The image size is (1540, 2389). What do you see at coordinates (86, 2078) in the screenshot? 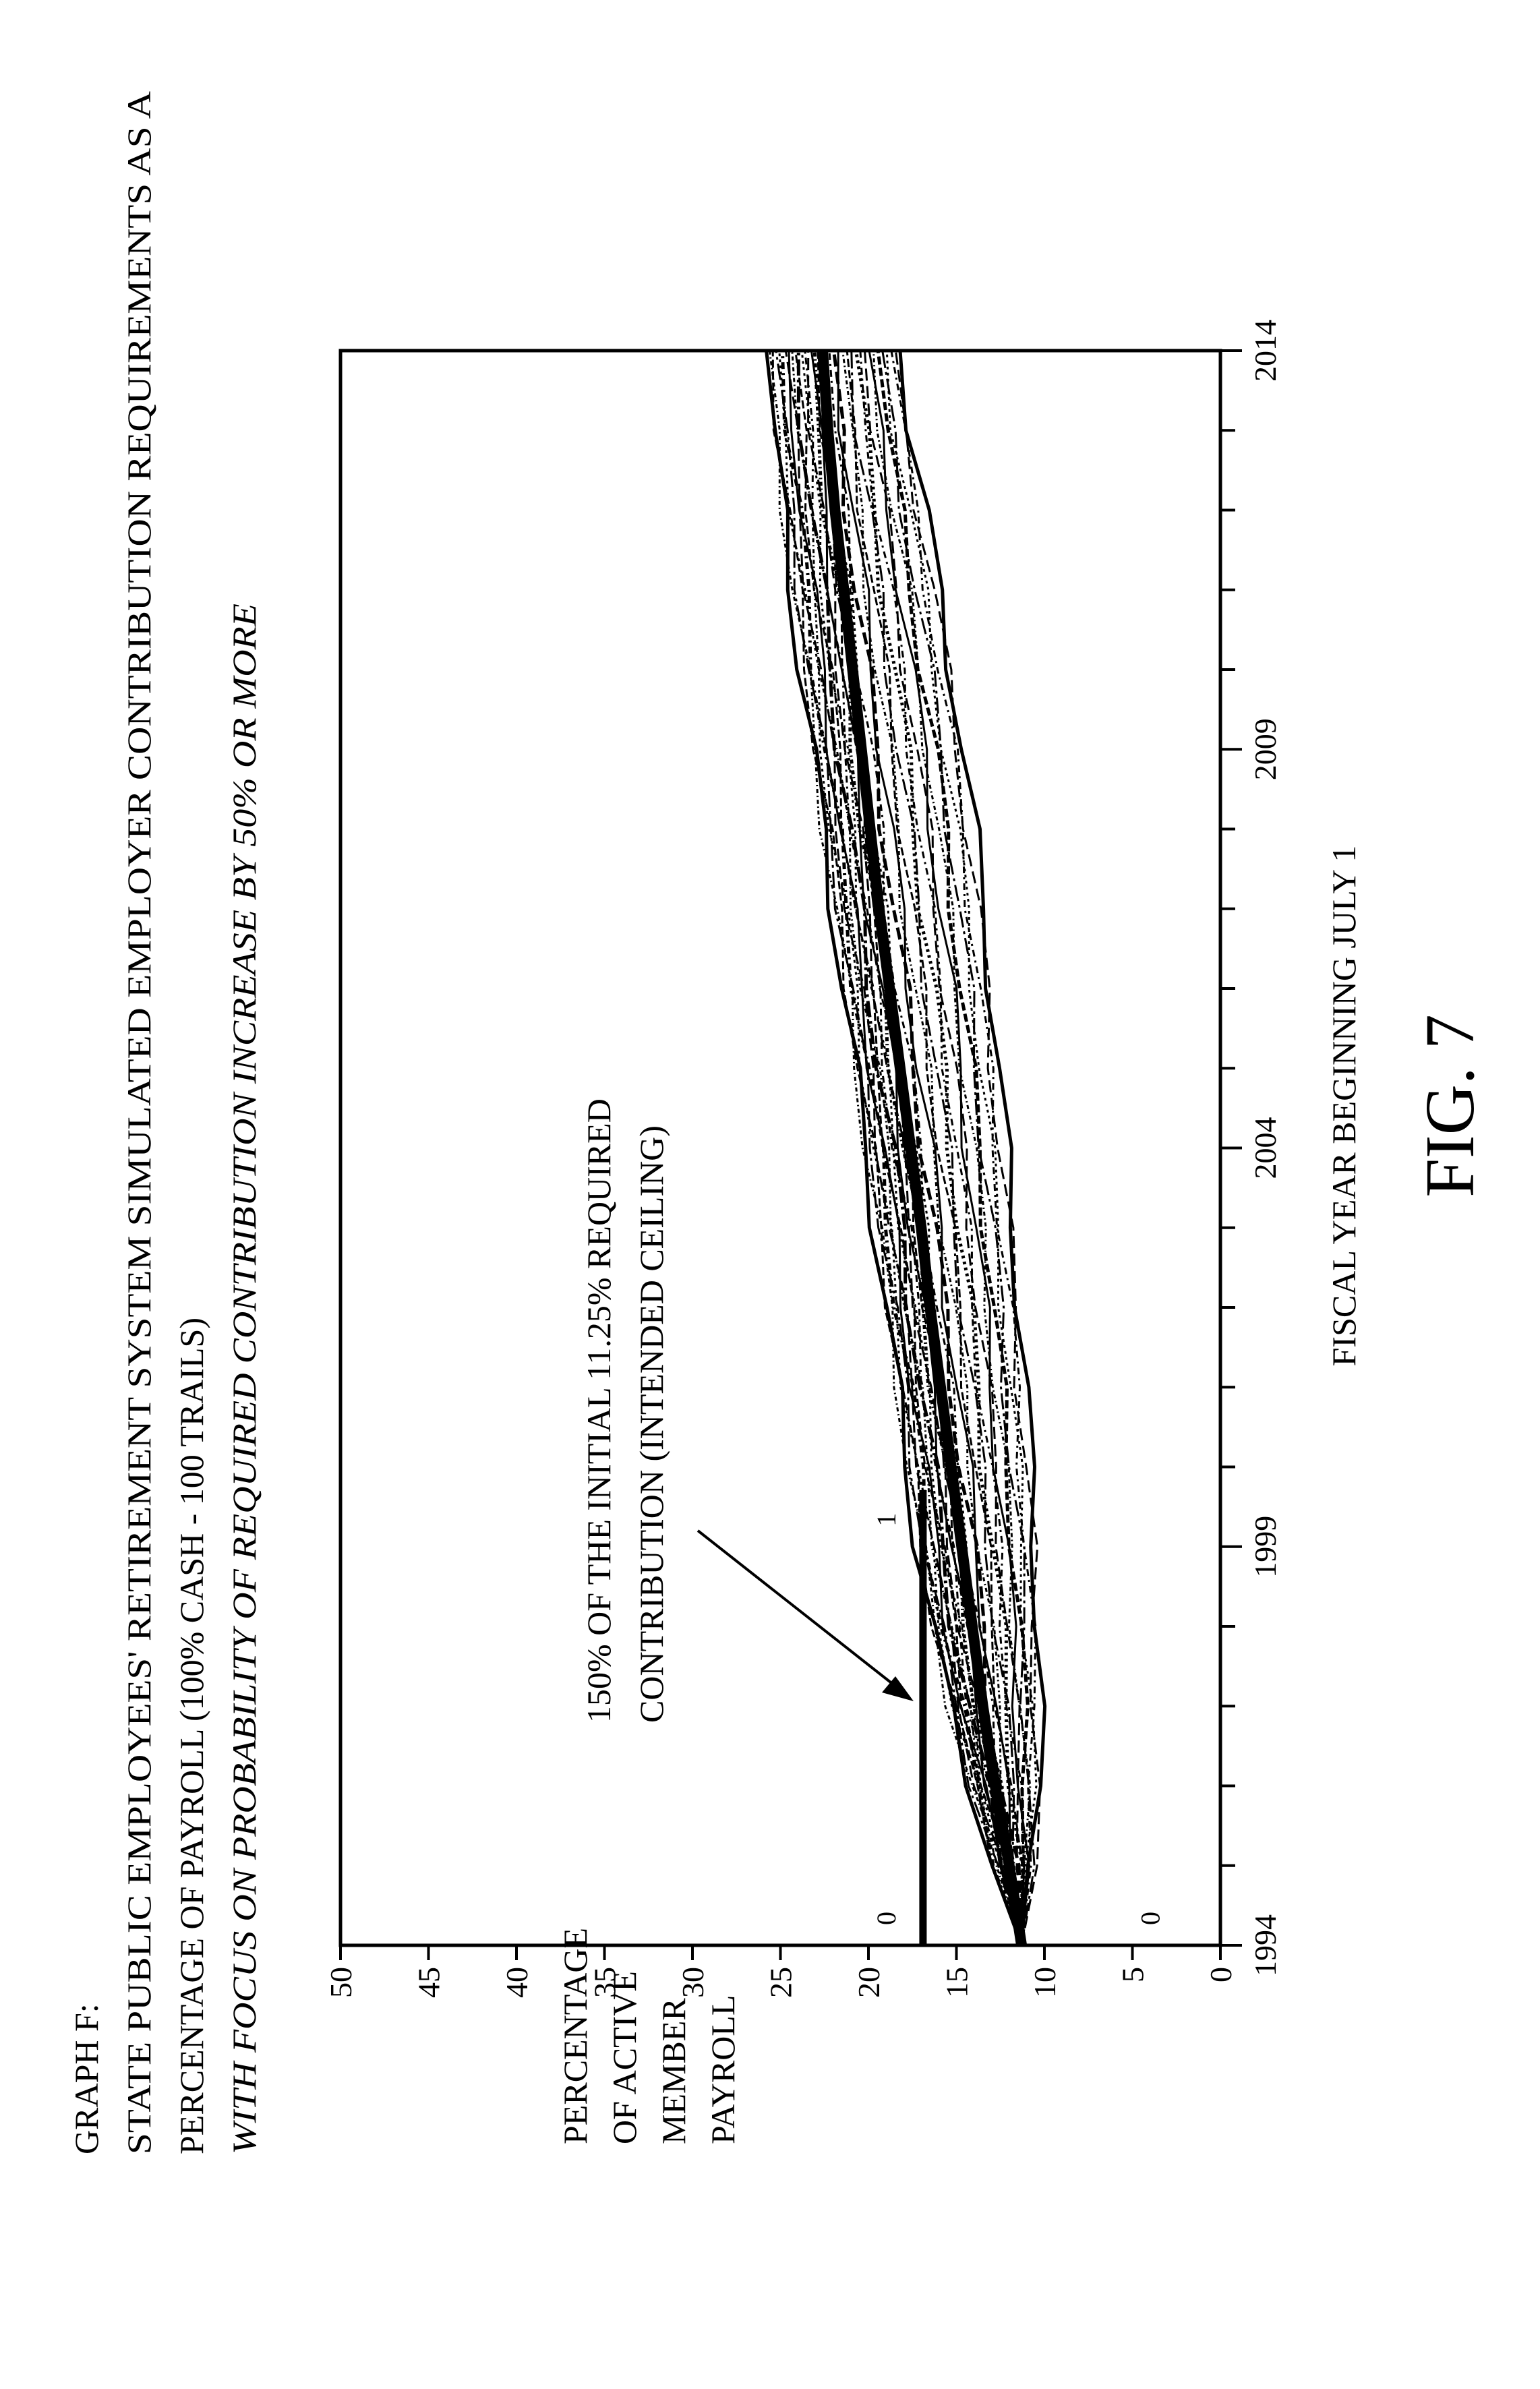
I see `header-label: GRAPH F:` at bounding box center [86, 2078].